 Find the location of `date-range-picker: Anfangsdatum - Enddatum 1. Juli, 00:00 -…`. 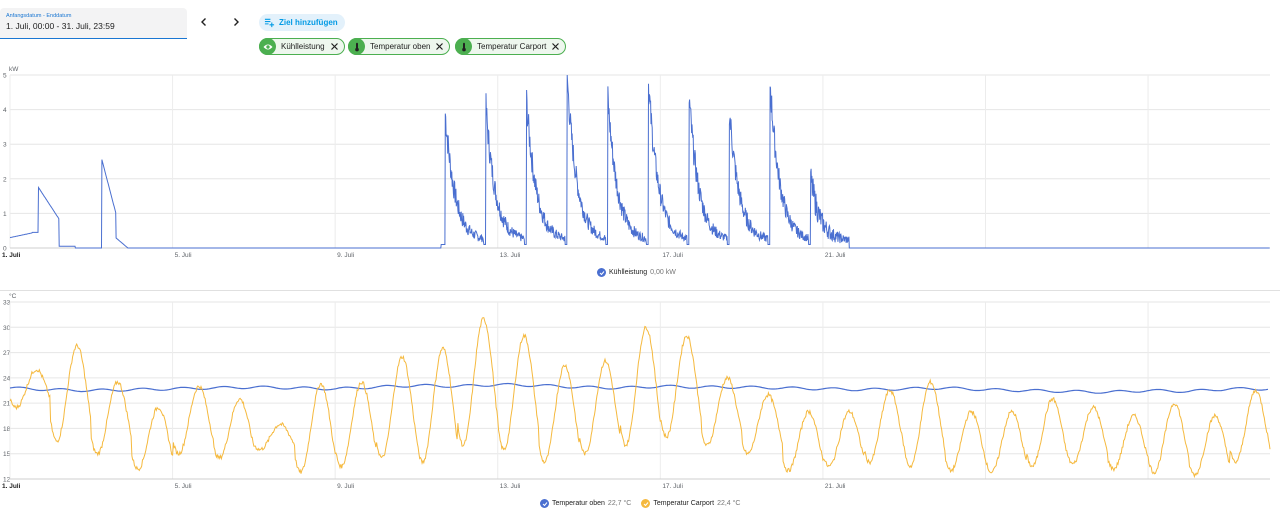

date-range-picker: Anfangsdatum - Enddatum 1. Juli, 00:00 -… is located at coordinates (93, 23).